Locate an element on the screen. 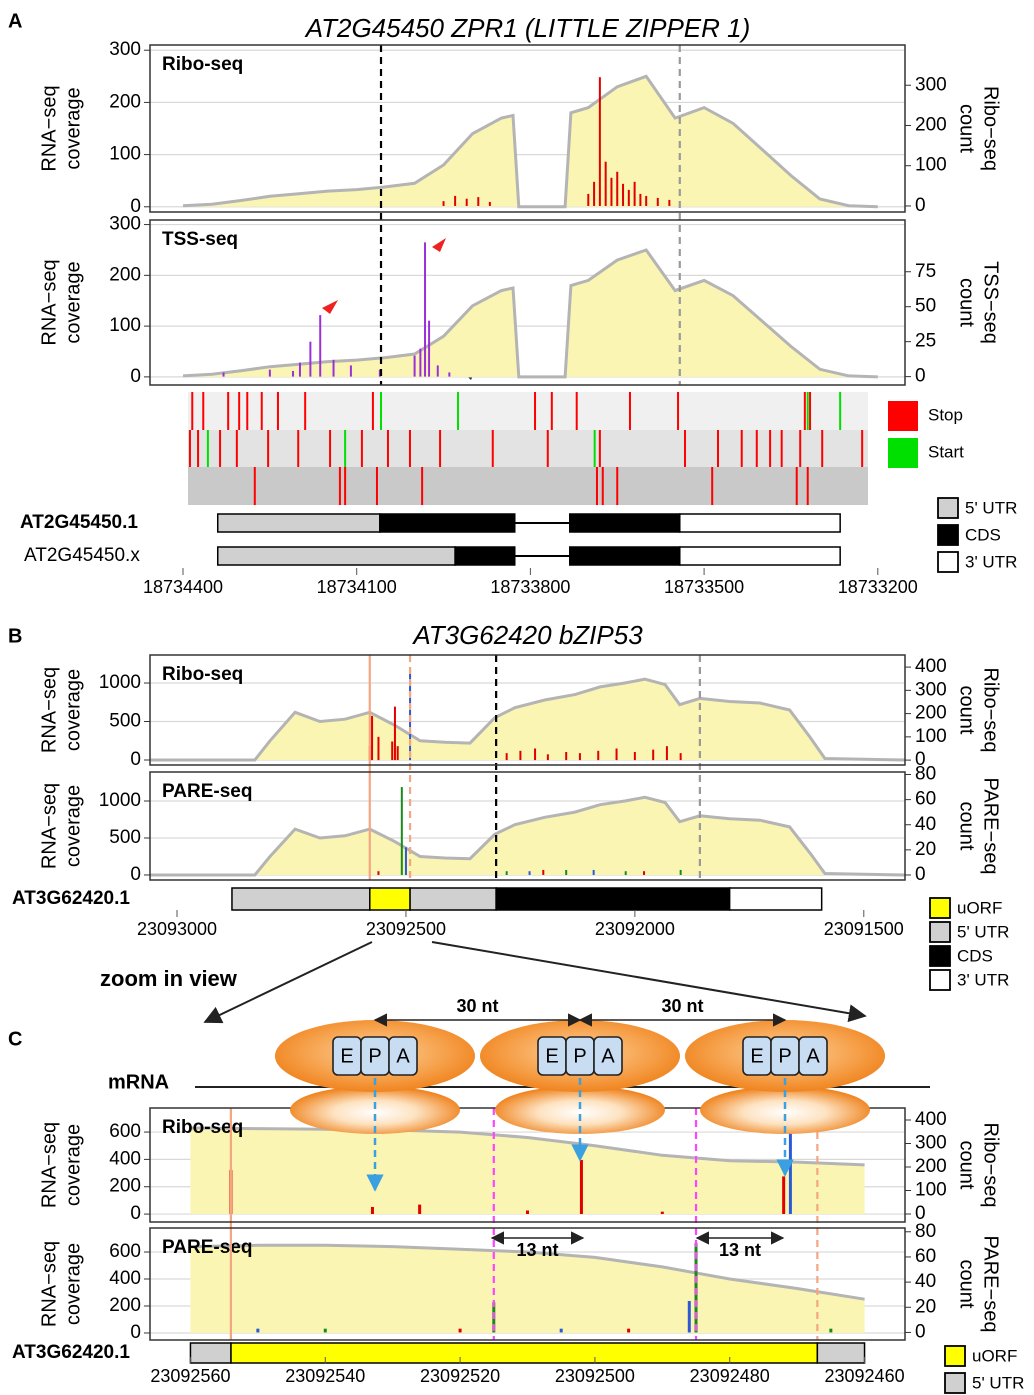 The height and width of the screenshot is (1395, 1034). x-tick-label: 18733500 is located at coordinates (704, 587).